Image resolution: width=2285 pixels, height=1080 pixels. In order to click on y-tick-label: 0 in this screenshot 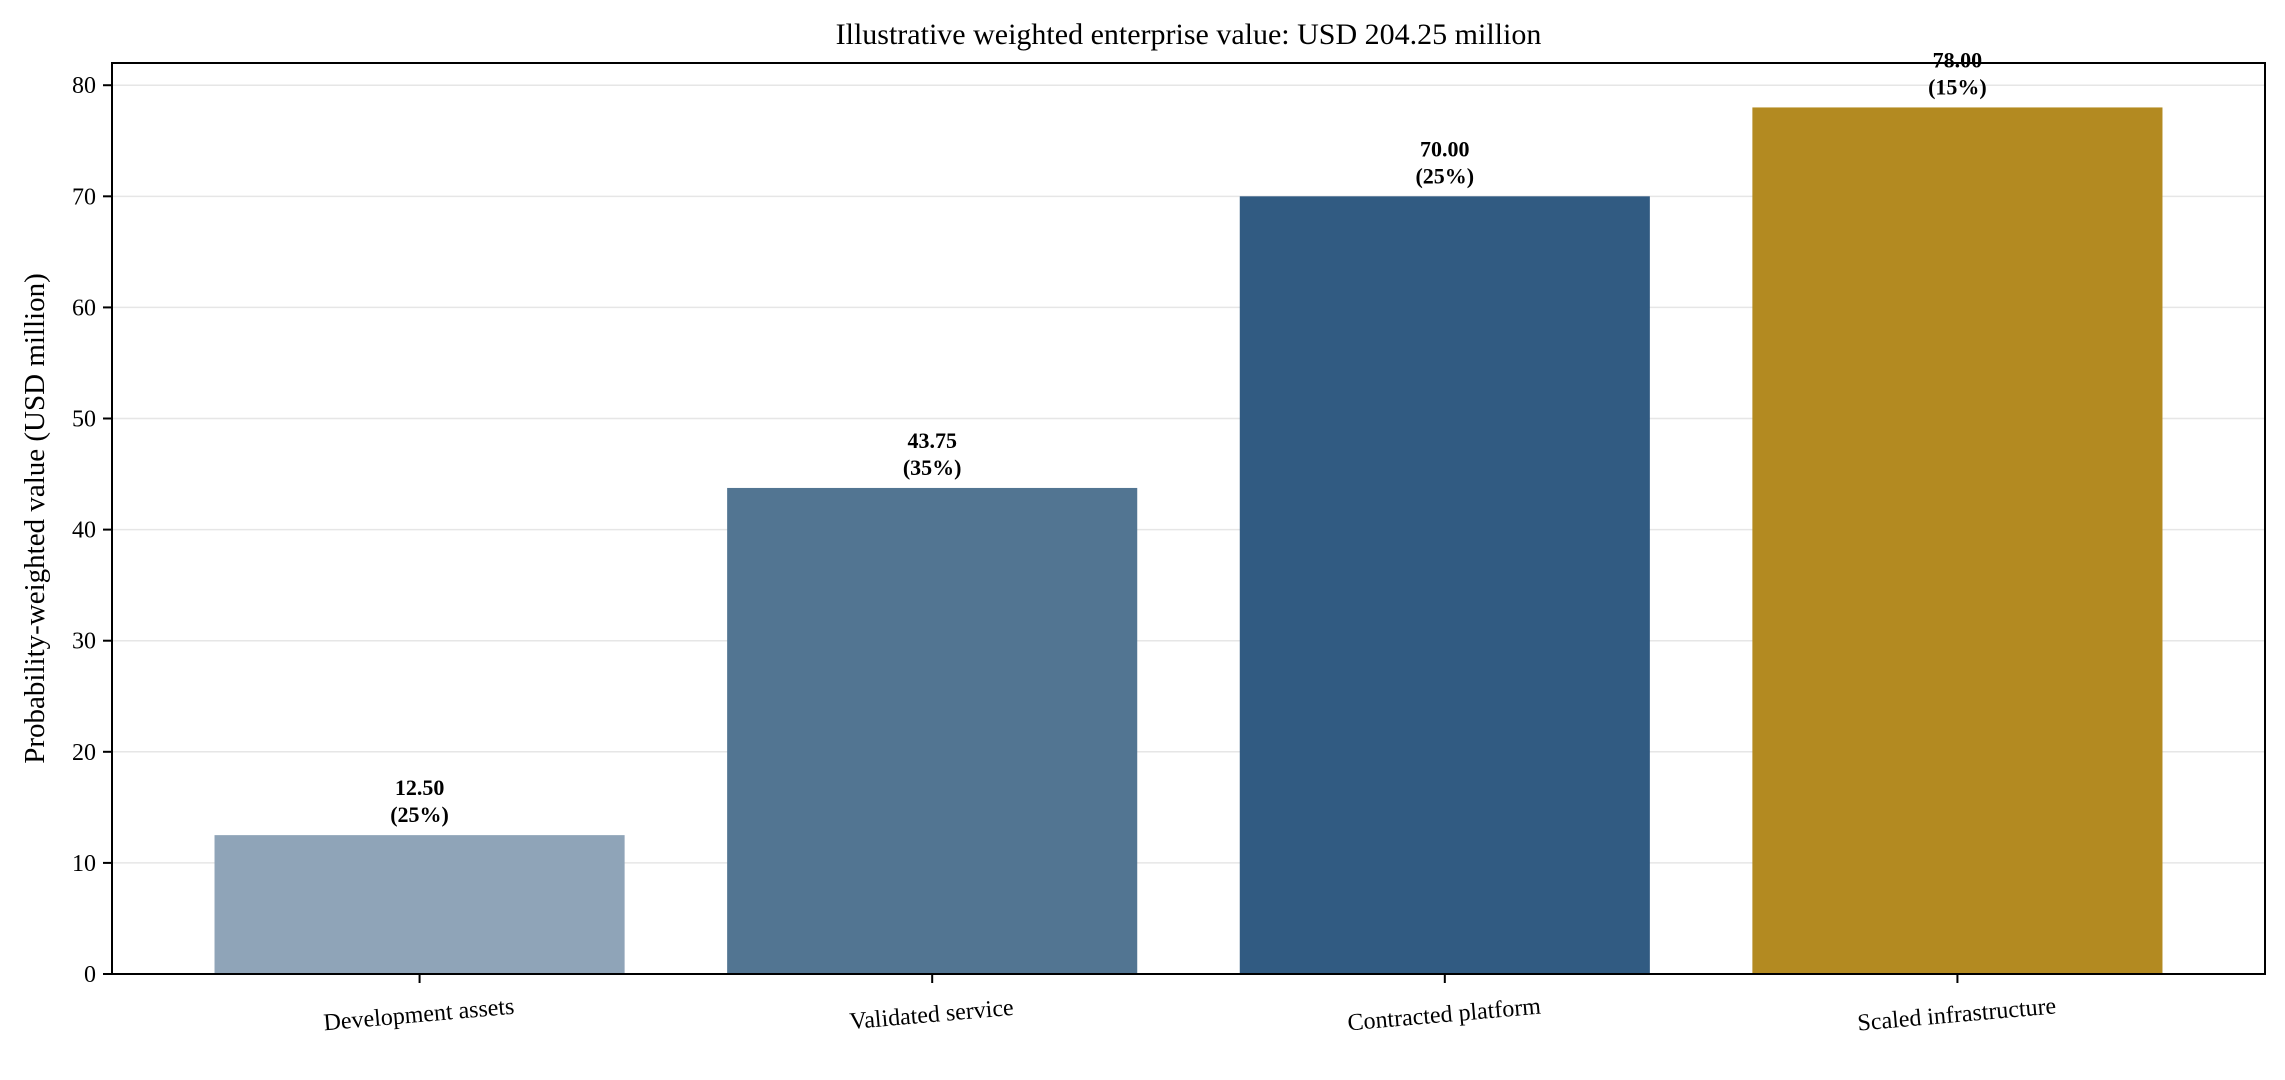, I will do `click(90, 975)`.